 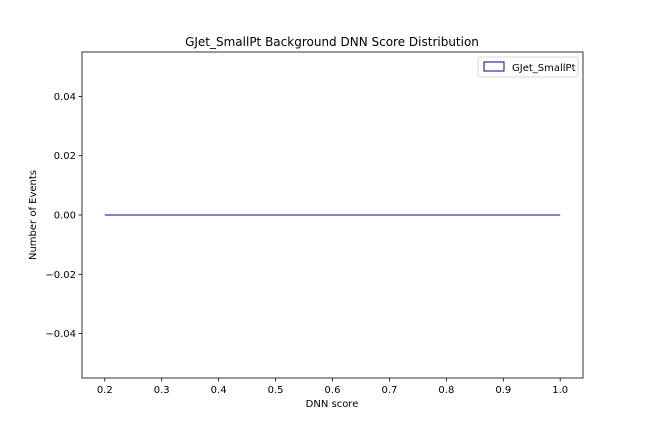 What do you see at coordinates (105, 390) in the screenshot?
I see `x-tick-label: 0.2` at bounding box center [105, 390].